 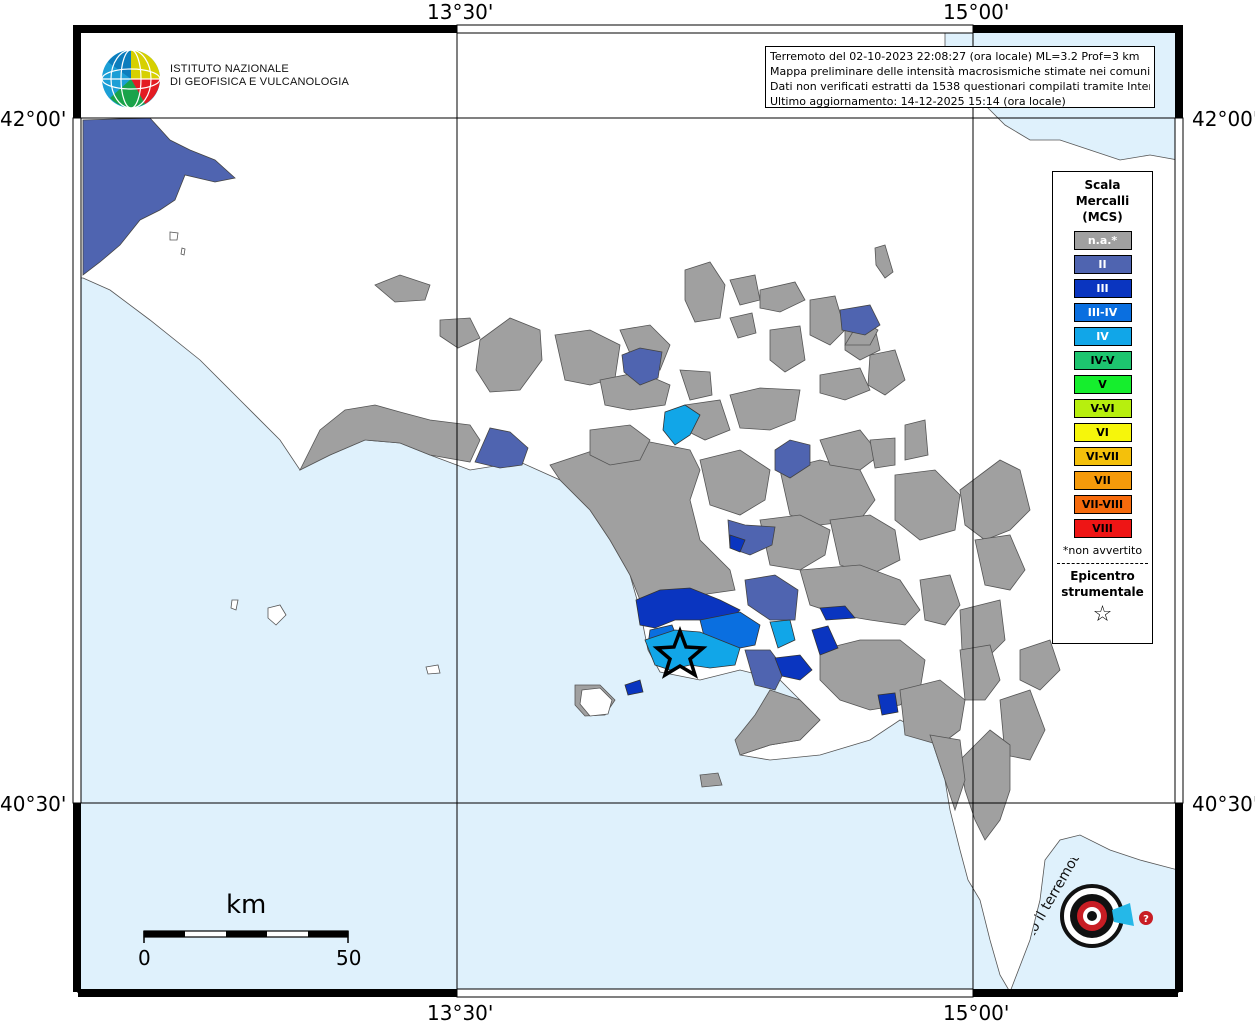 I want to click on legend-title-line3: (MCS), so click(x=1102, y=217).